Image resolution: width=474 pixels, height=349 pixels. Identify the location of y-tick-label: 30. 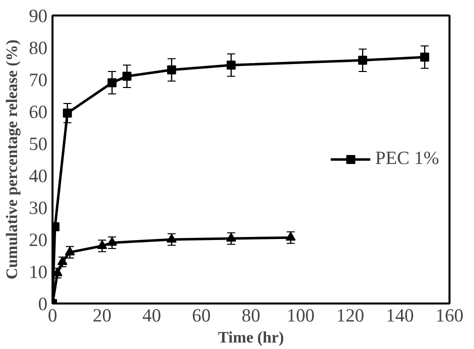
(38, 208).